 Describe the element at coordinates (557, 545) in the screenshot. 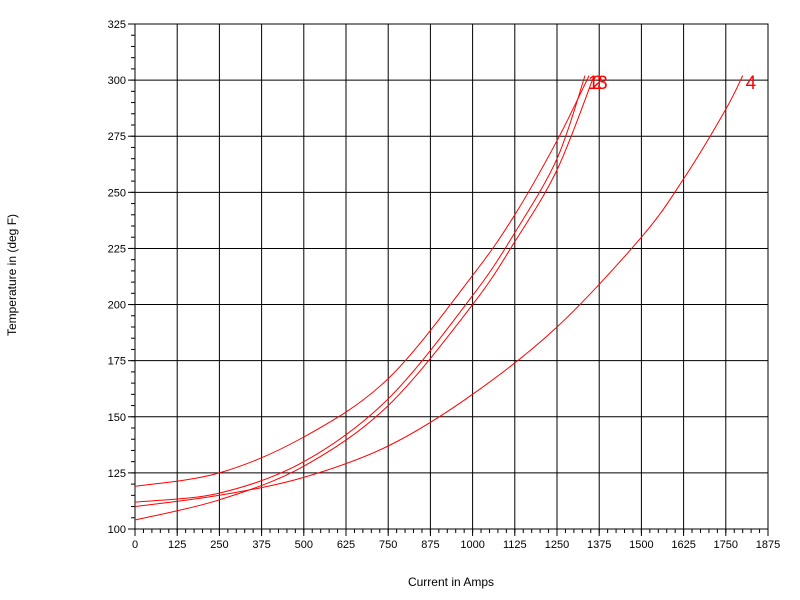

I see `x-tick-label: 1250` at that location.